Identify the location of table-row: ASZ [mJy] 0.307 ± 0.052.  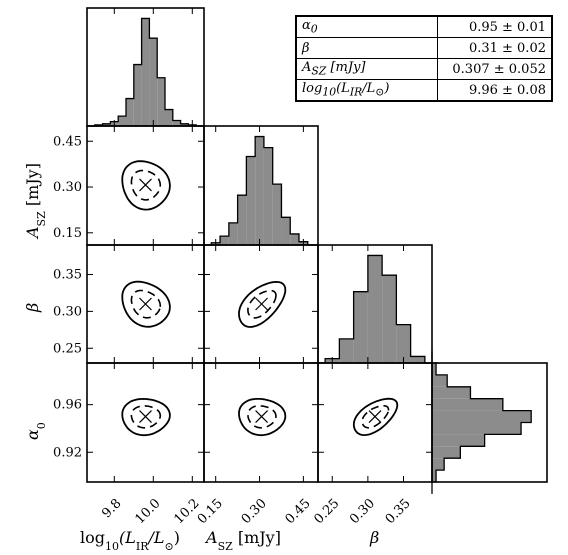
(424, 69).